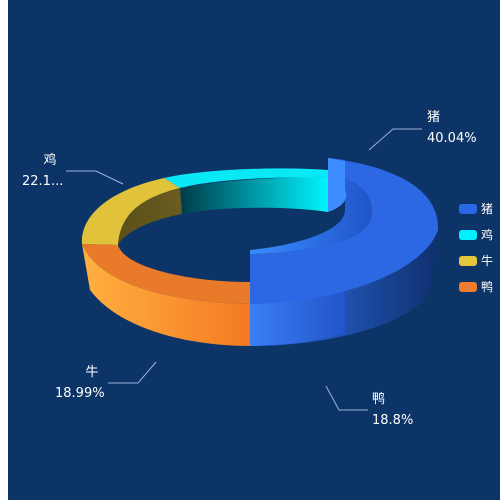 The height and width of the screenshot is (500, 500). I want to click on slice-name-label: 猪, so click(433, 117).